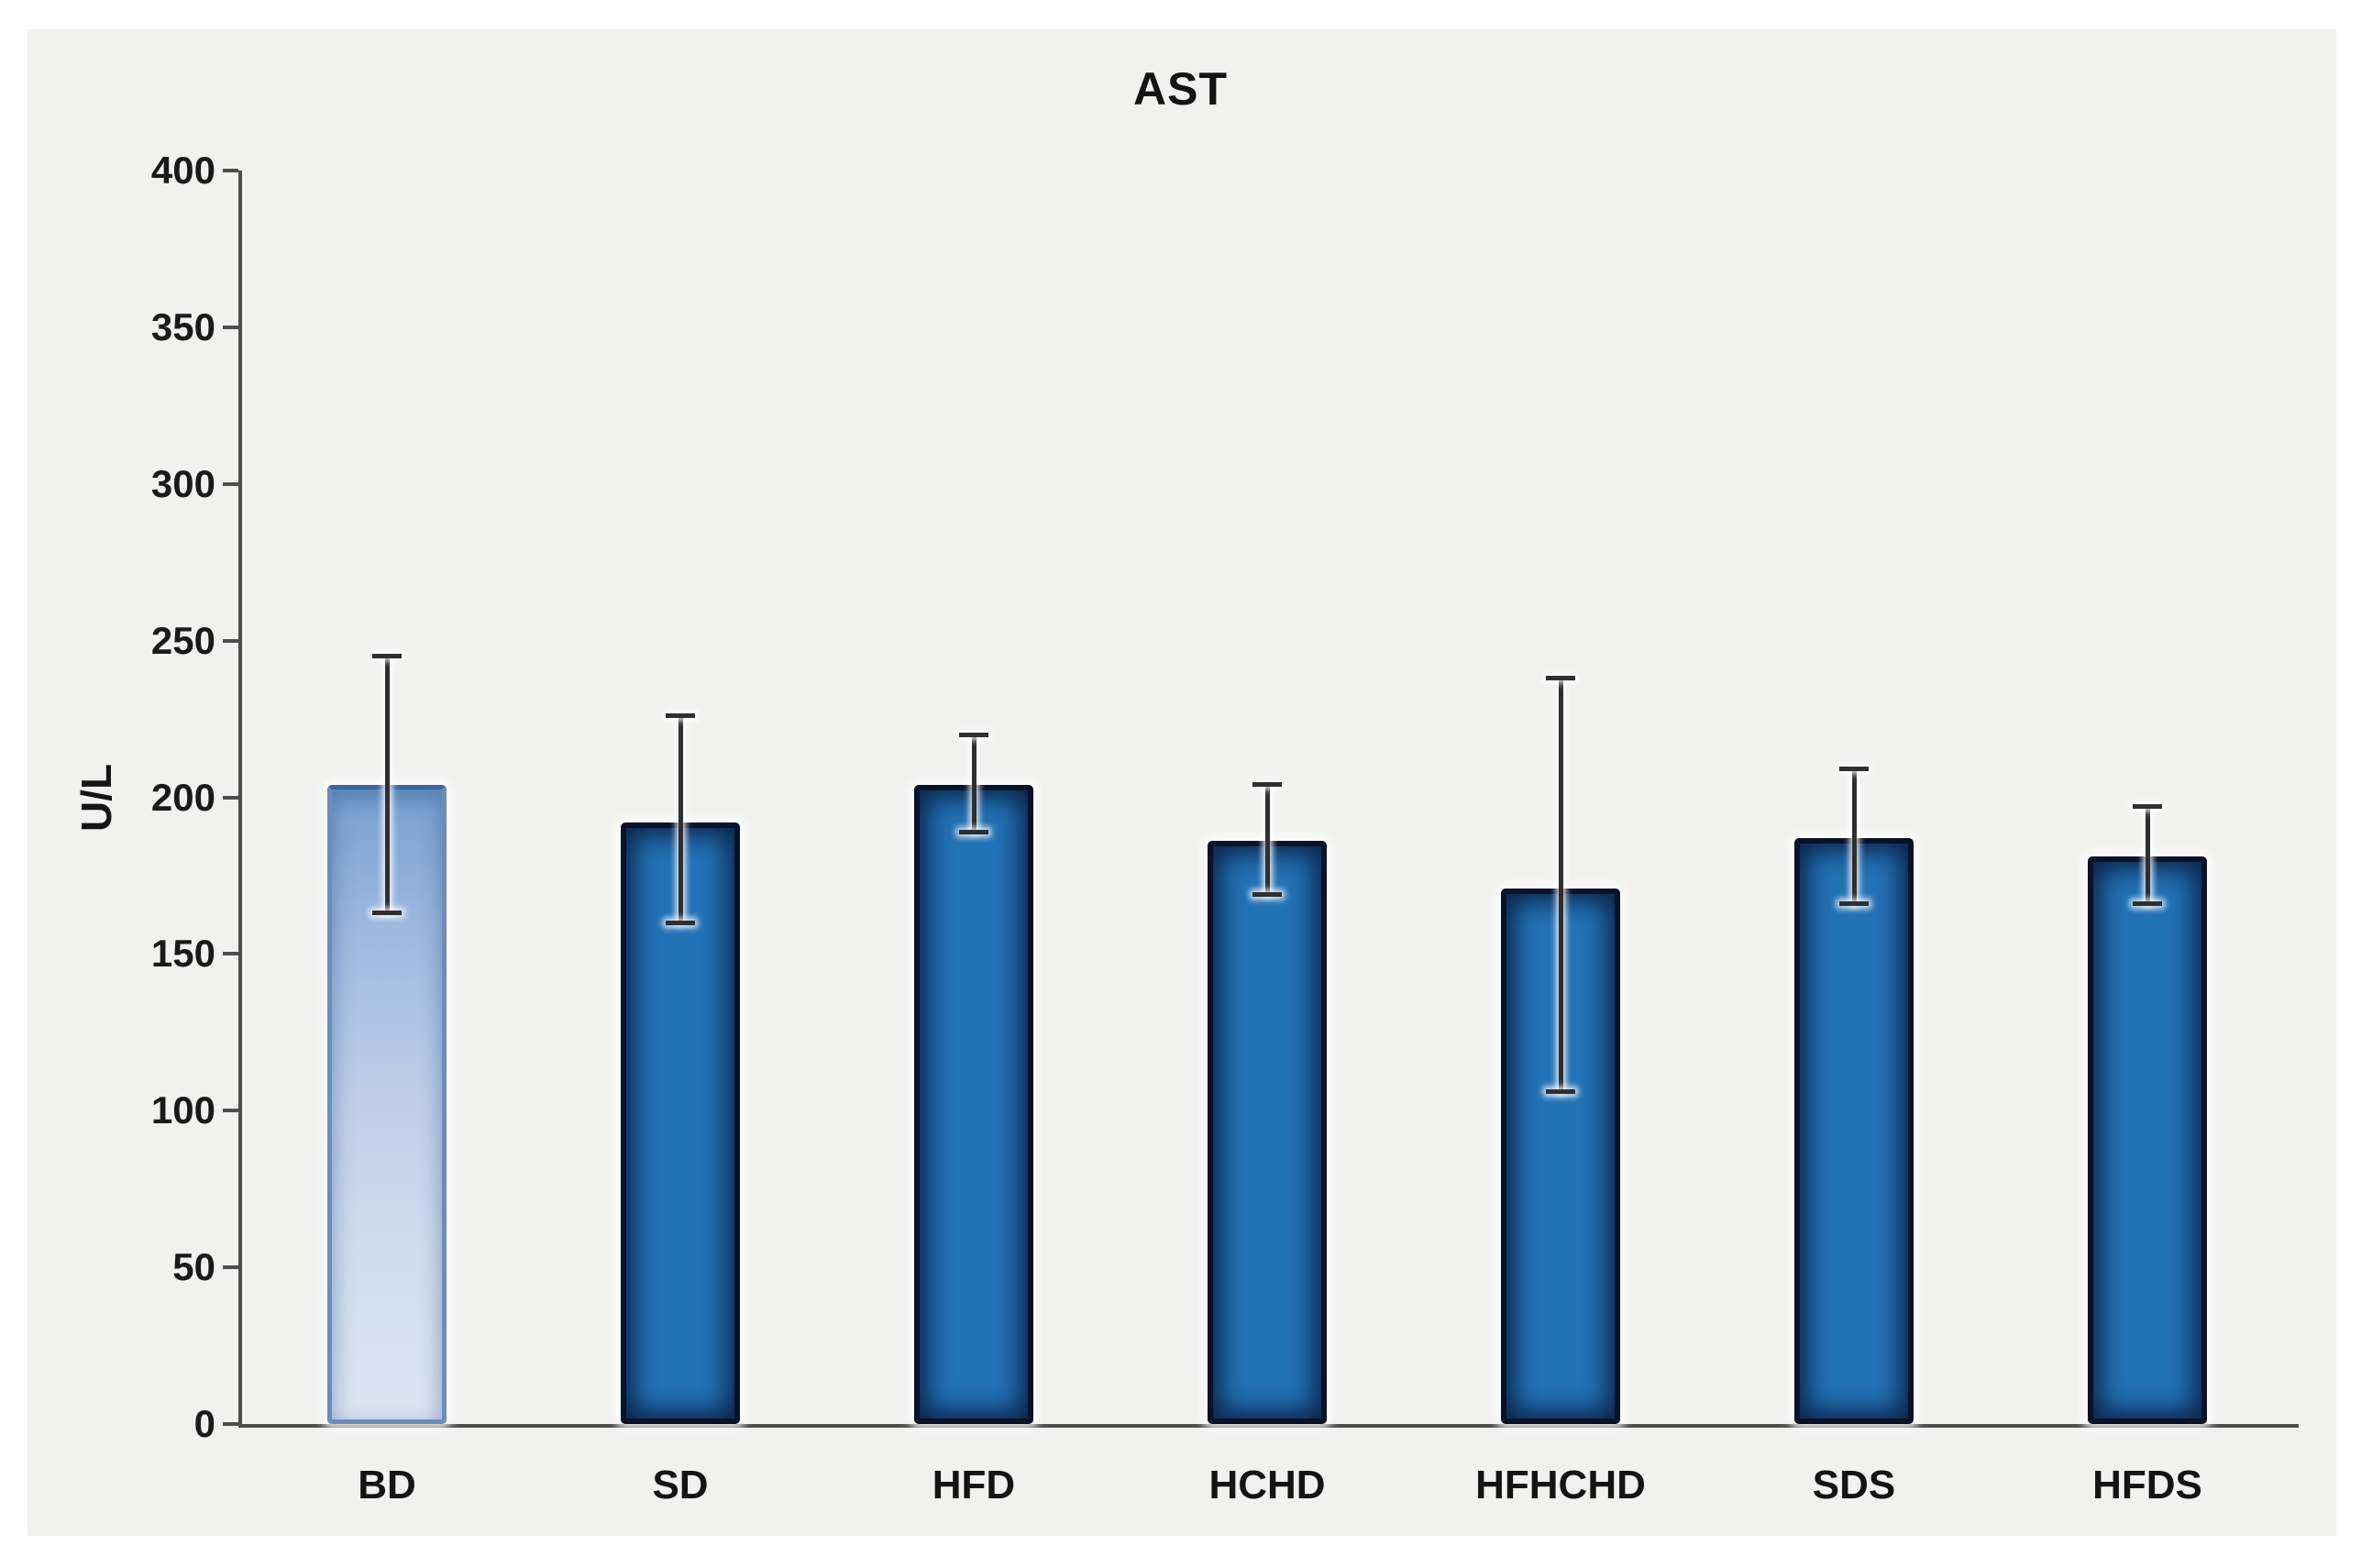  I want to click on x-tick-label-hfds: HFDS, so click(2147, 1485).